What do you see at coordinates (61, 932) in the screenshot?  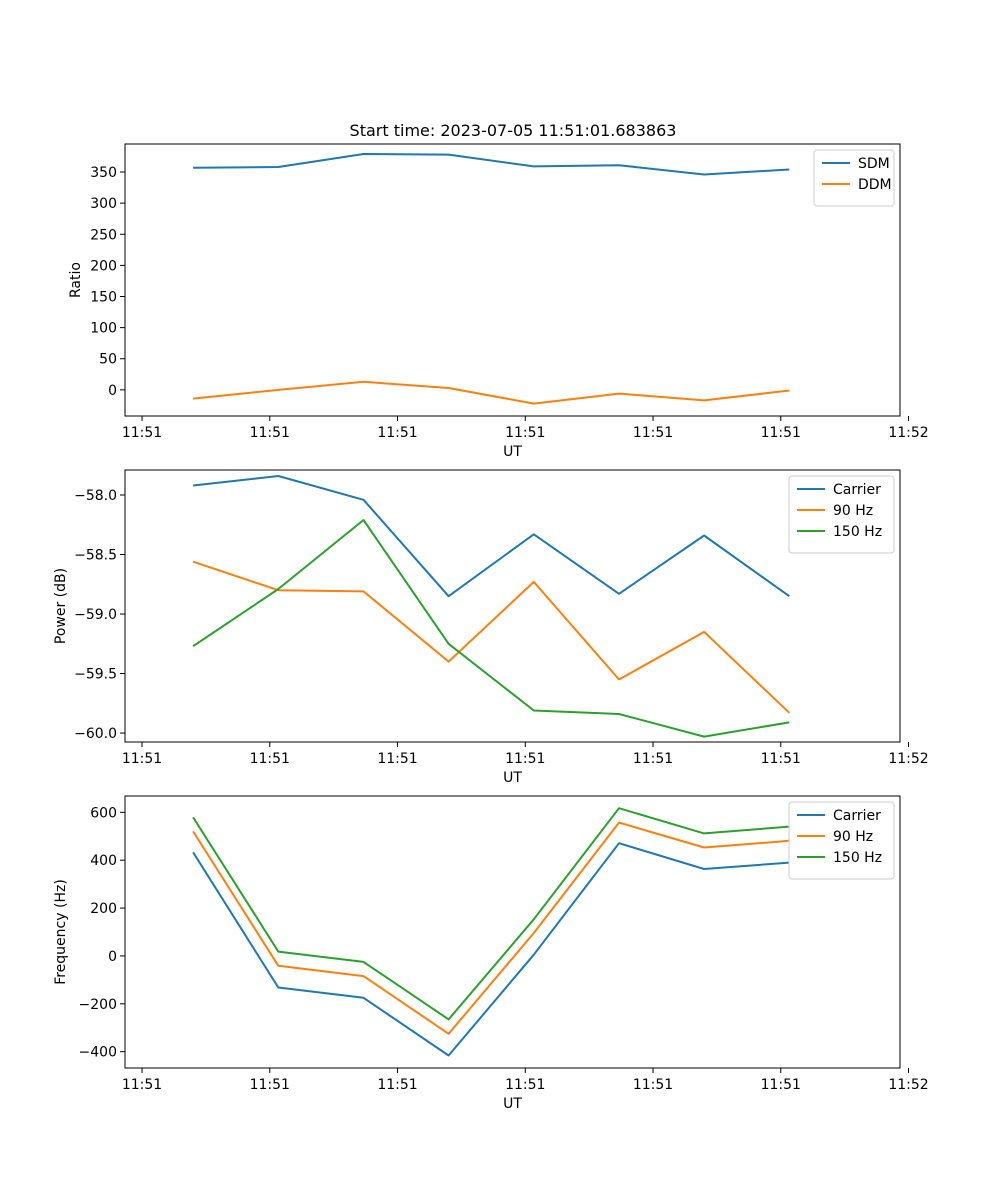 I see `y-axis-label: Frequency (Hz)` at bounding box center [61, 932].